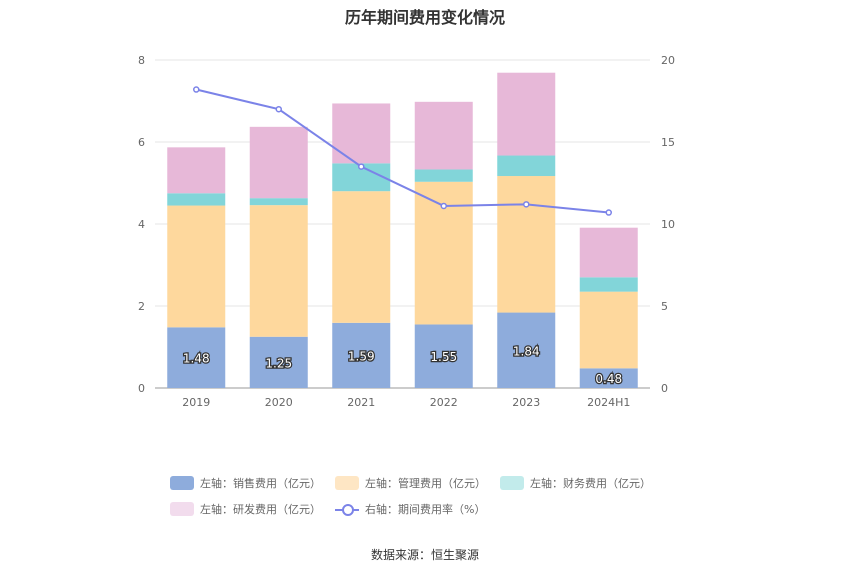 The width and height of the screenshot is (850, 575). Describe the element at coordinates (141, 142) in the screenshot. I see `left-axis-tick-label: 6` at that location.